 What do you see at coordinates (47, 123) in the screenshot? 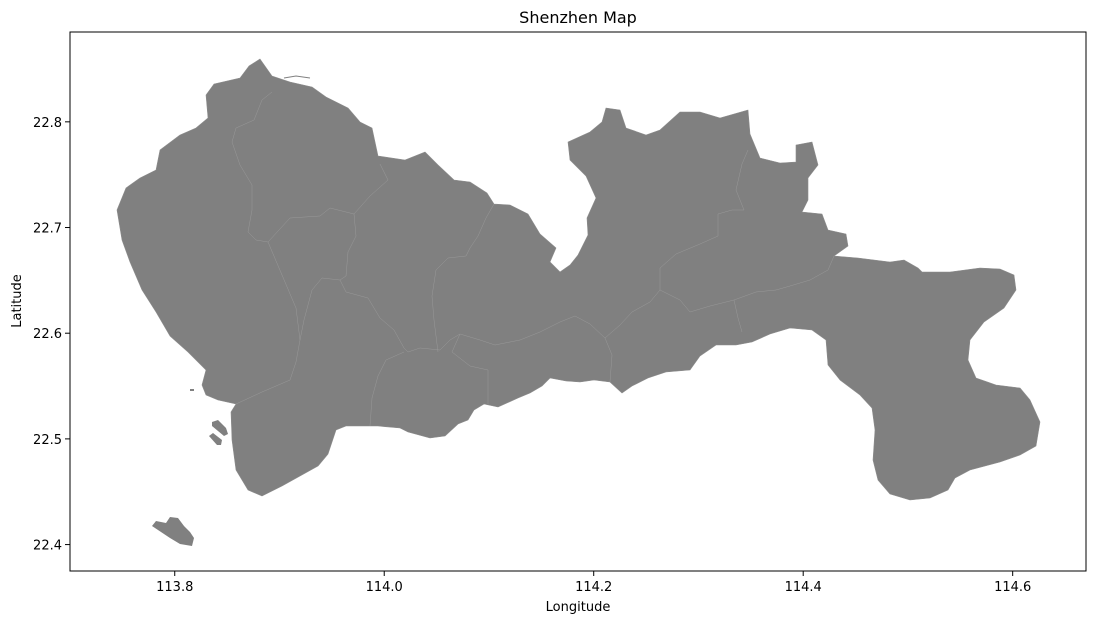
I see `y-tick-label: 22.8` at bounding box center [47, 123].